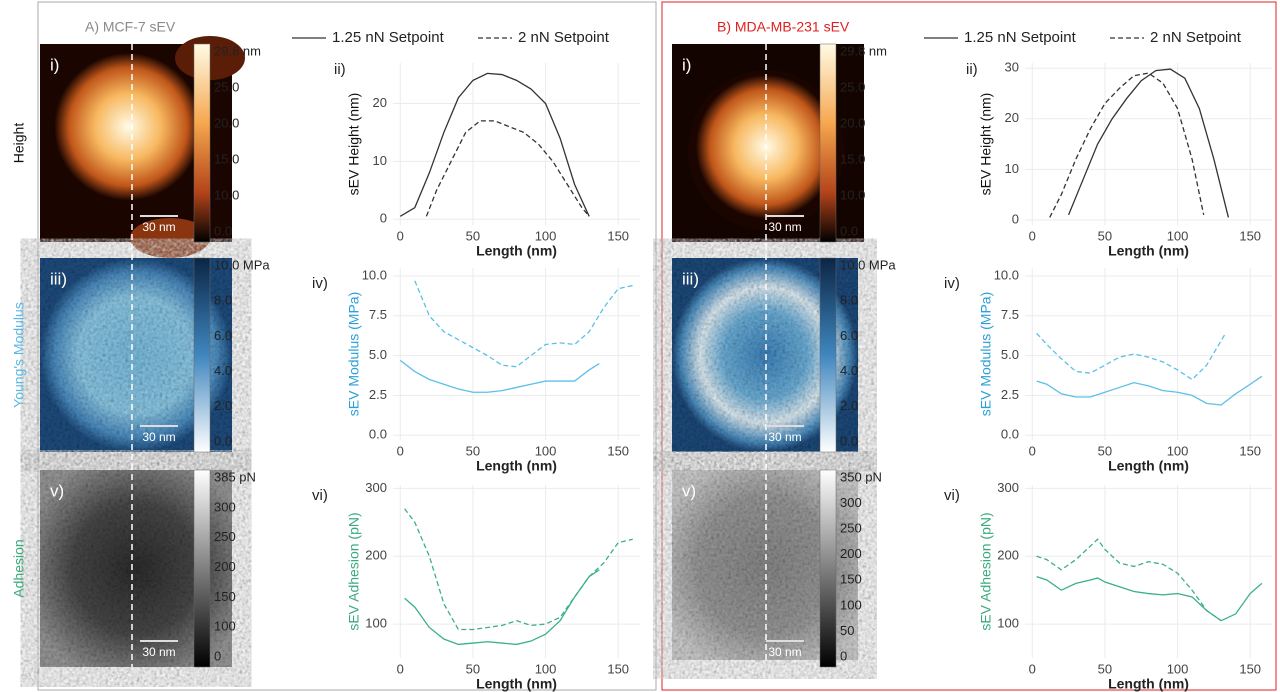 This screenshot has height=692, width=1280. I want to click on y-tick-label: 0.0, so click(1010, 434).